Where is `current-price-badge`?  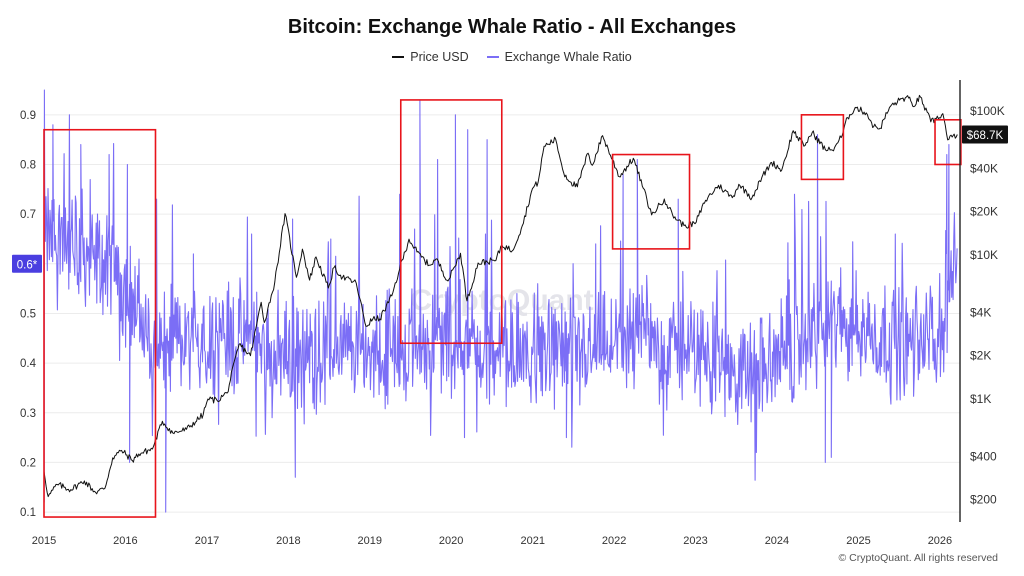
current-price-badge is located at coordinates (985, 134).